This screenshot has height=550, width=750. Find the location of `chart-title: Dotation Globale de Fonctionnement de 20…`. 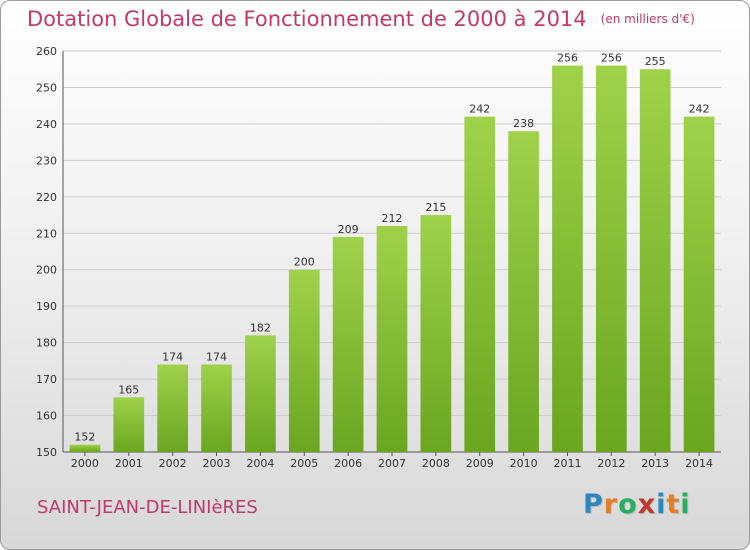

chart-title: Dotation Globale de Fonctionnement de 20… is located at coordinates (361, 19).